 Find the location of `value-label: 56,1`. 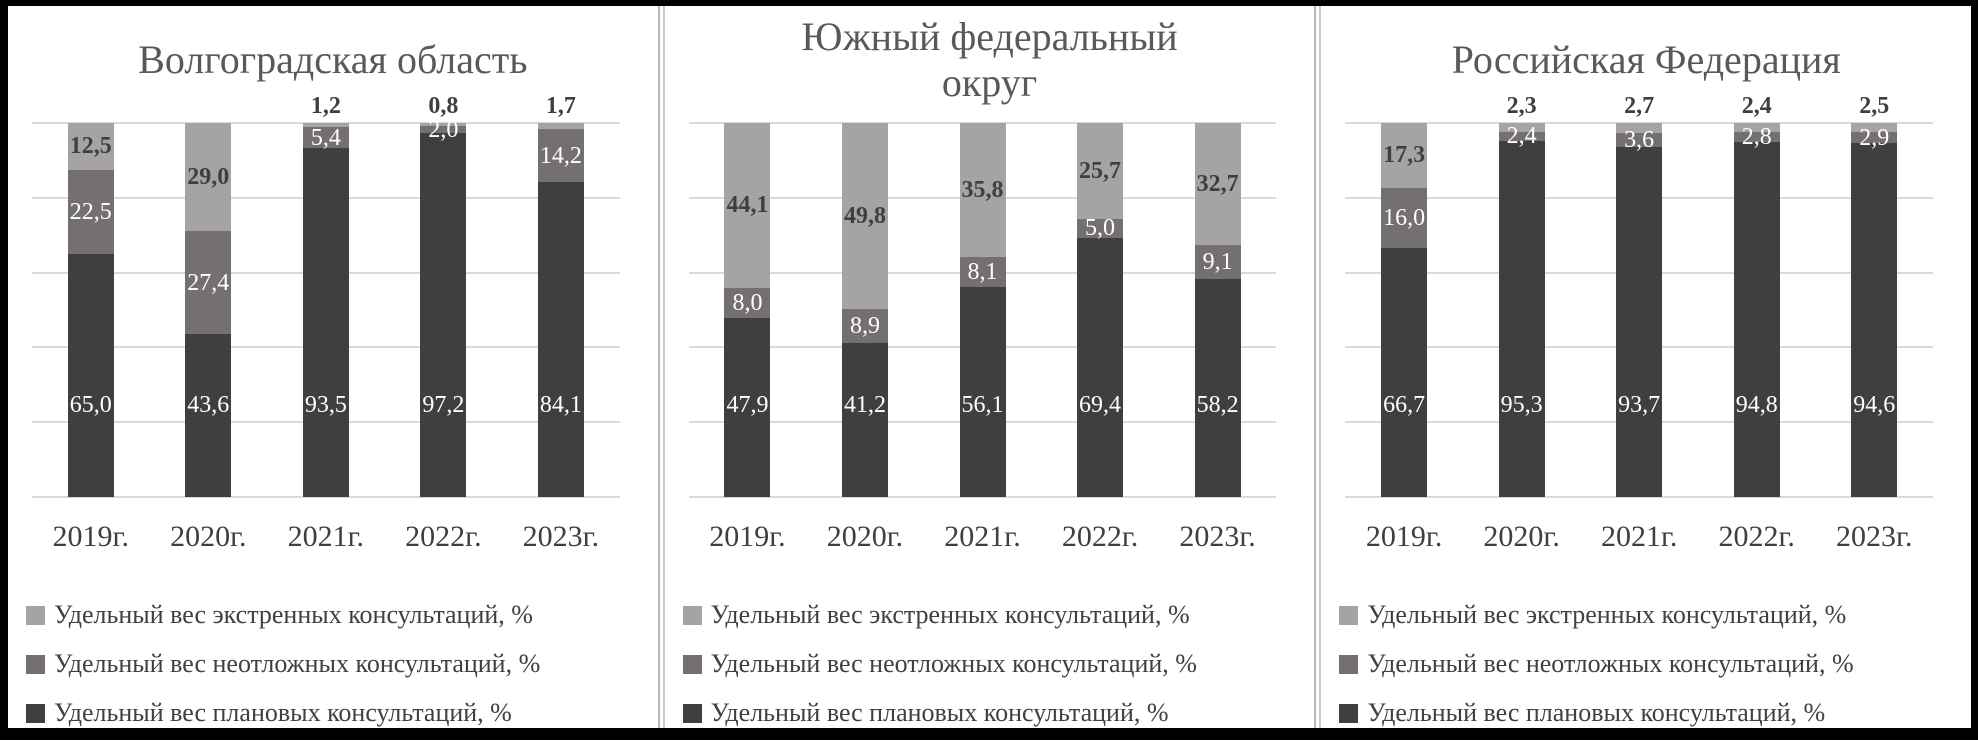

value-label: 56,1 is located at coordinates (982, 405).